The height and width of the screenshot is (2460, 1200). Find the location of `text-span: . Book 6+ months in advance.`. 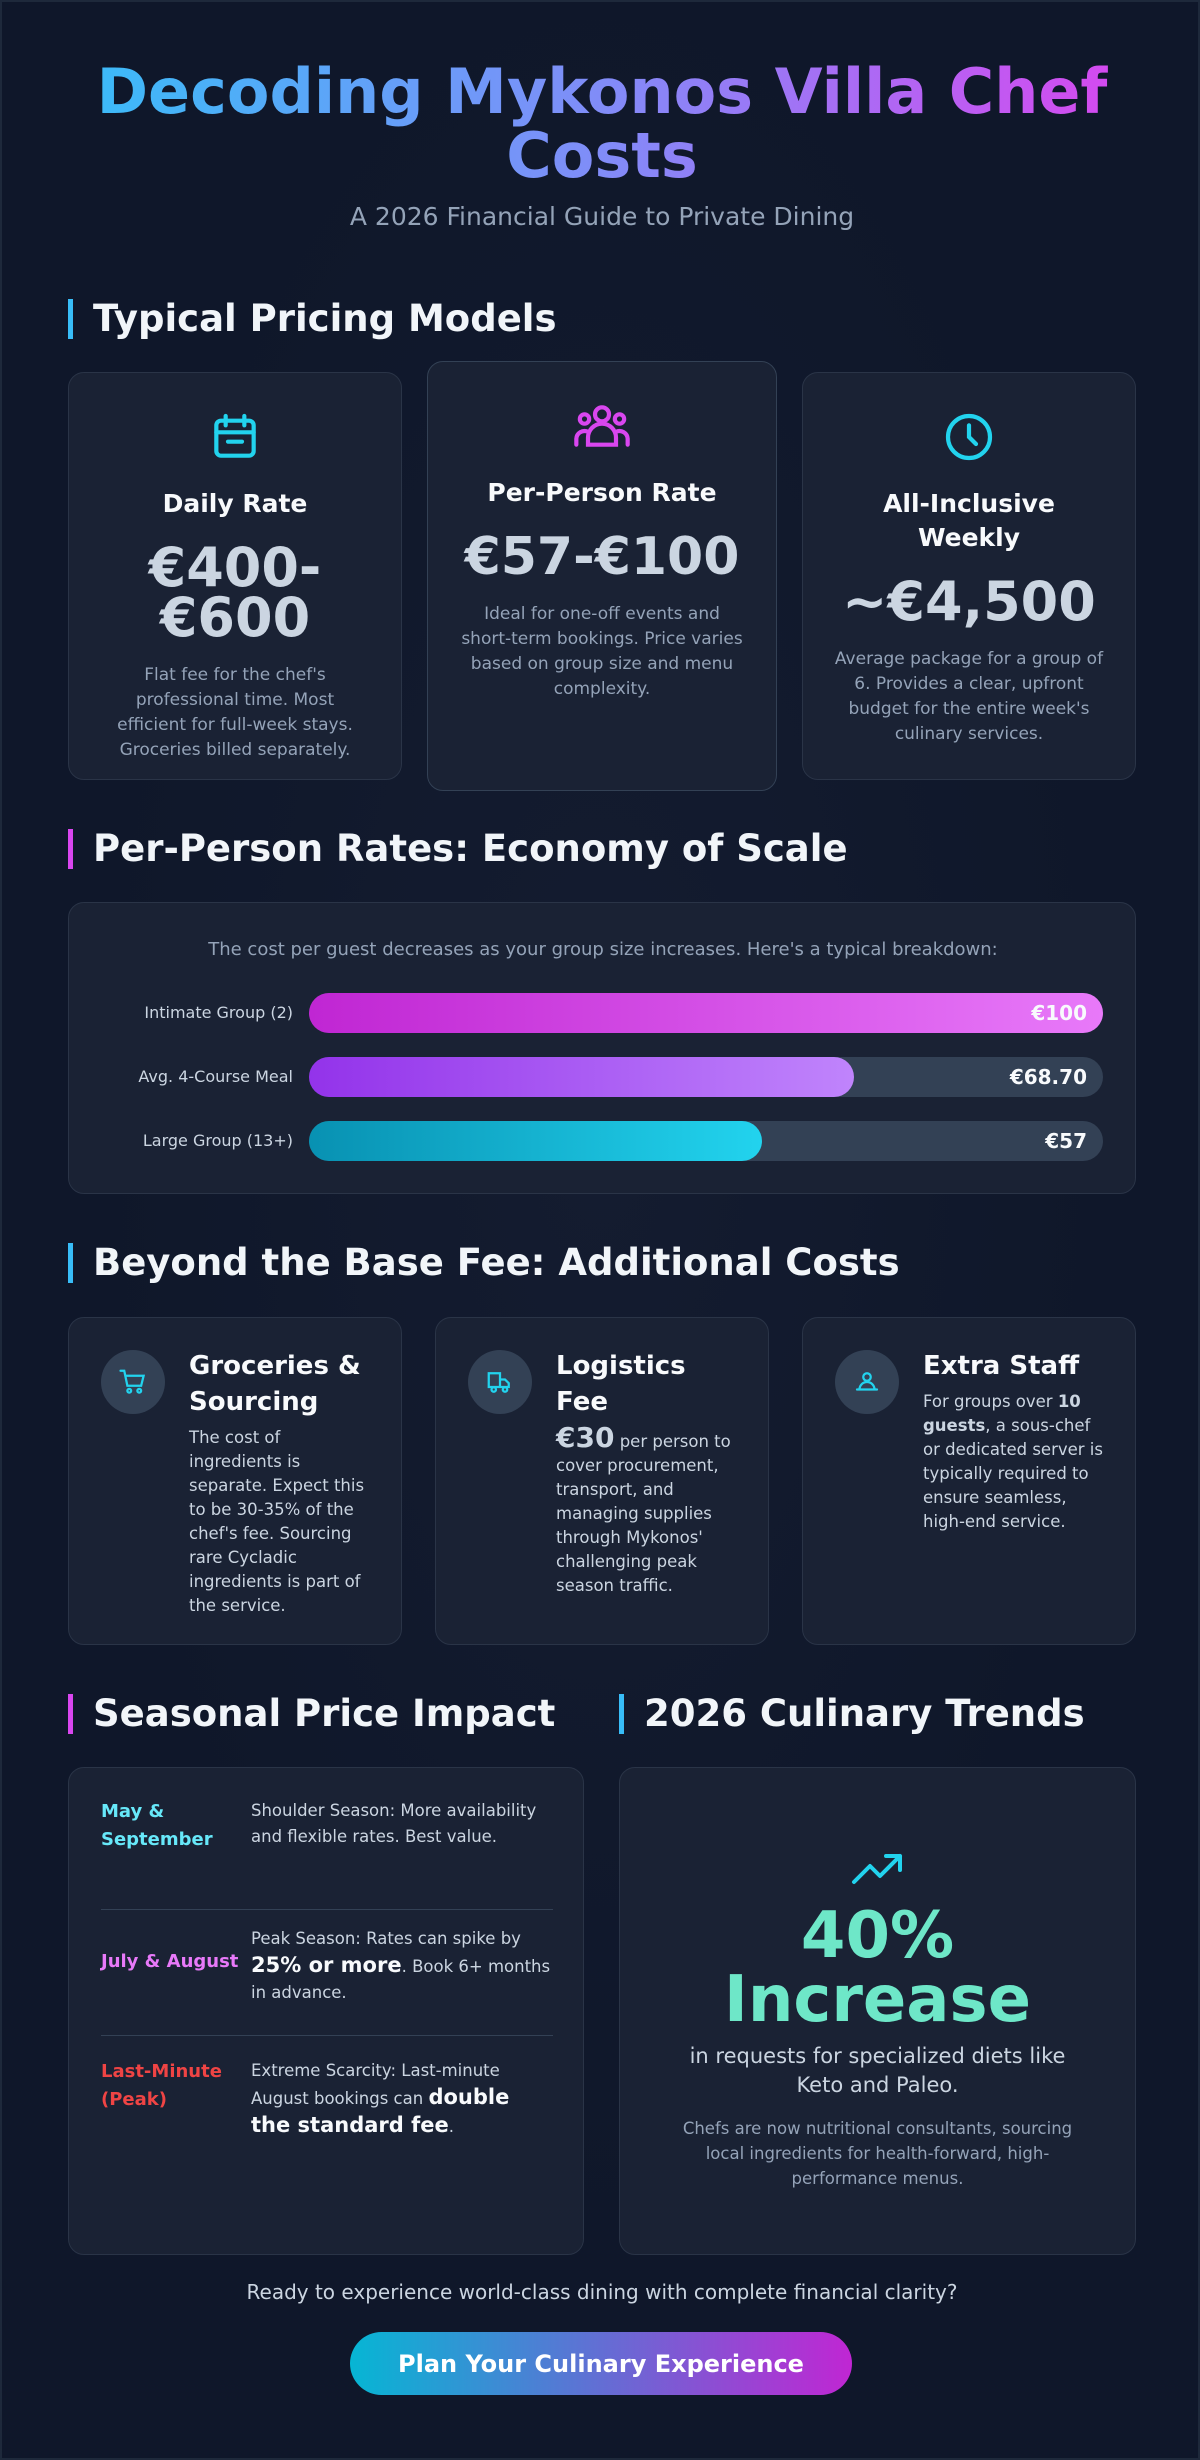

text-span: . Book 6+ months in advance. is located at coordinates (401, 1979).